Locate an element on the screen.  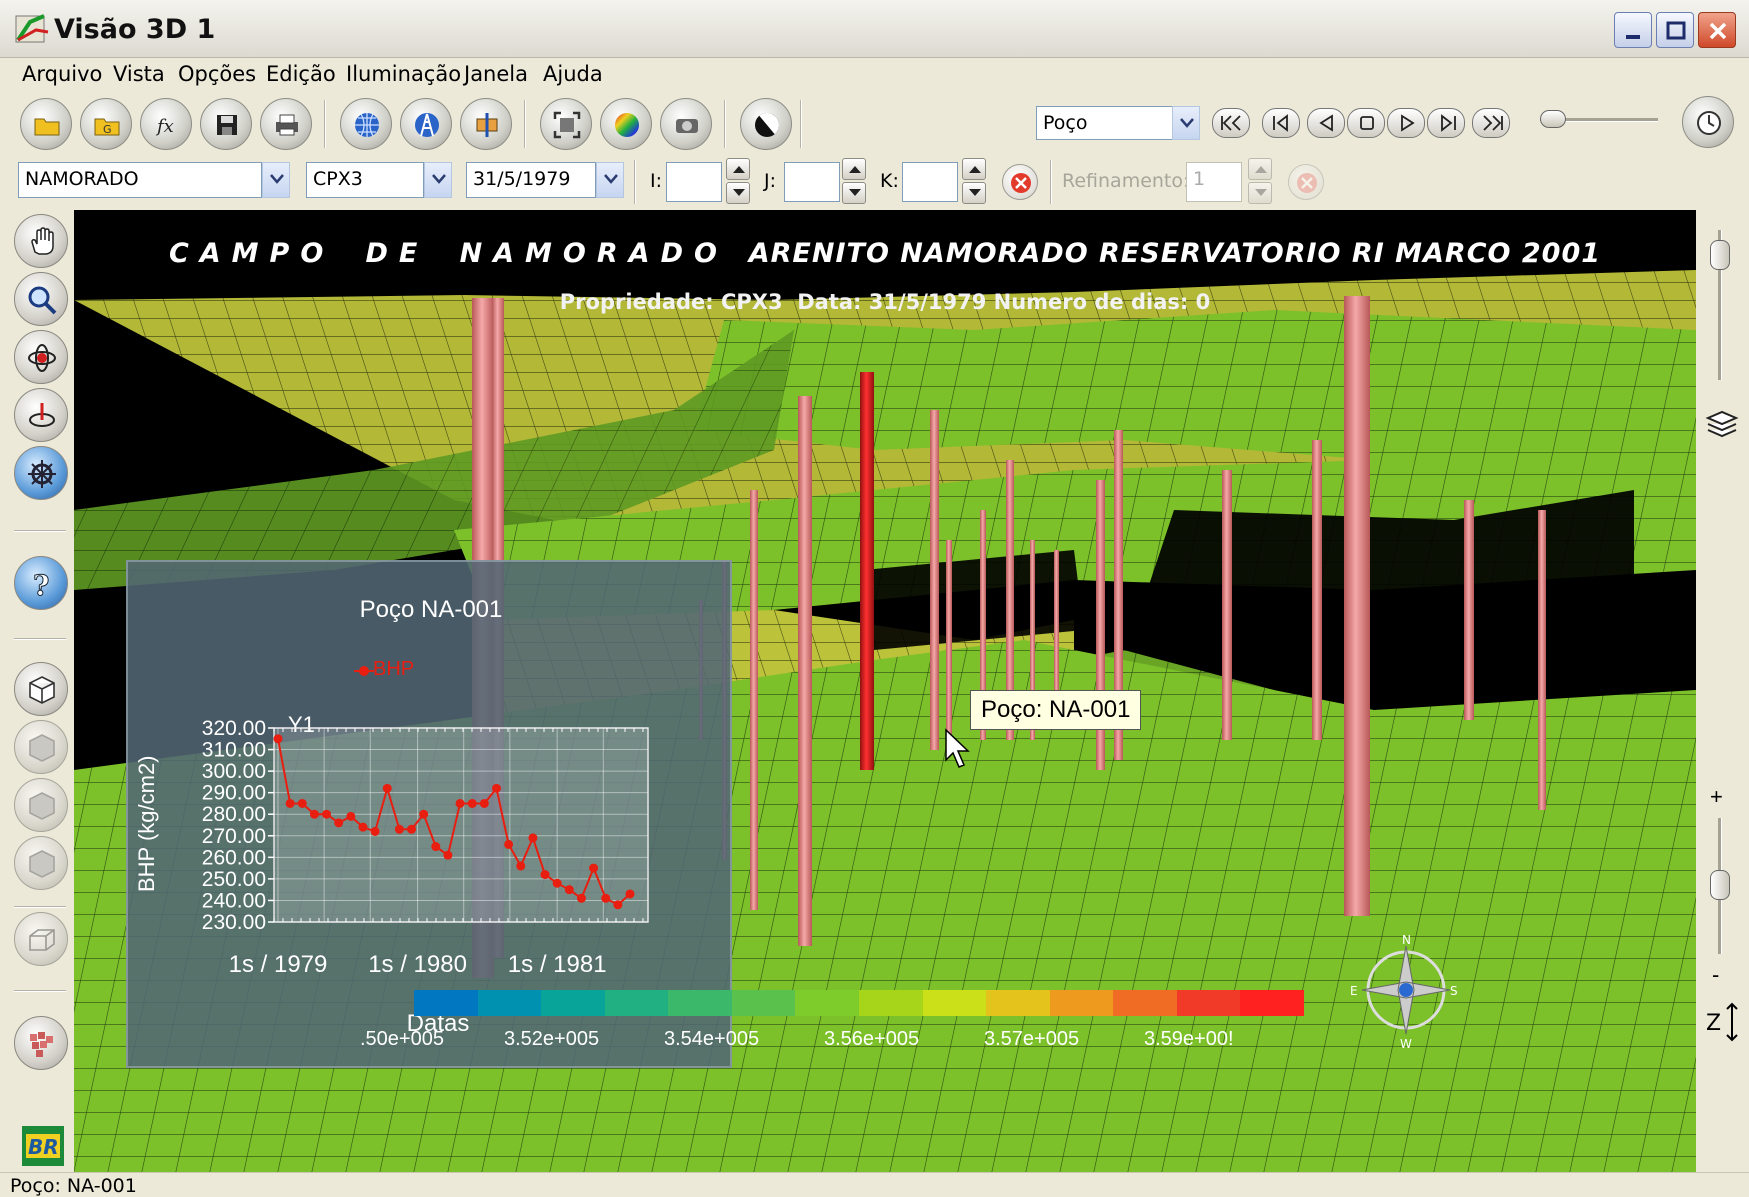
j-index-spinner is located at coordinates (854, 181).